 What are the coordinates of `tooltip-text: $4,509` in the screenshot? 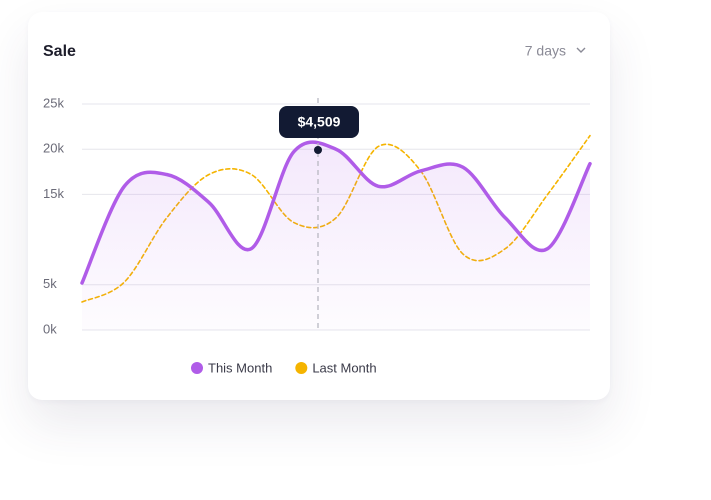 It's located at (319, 122).